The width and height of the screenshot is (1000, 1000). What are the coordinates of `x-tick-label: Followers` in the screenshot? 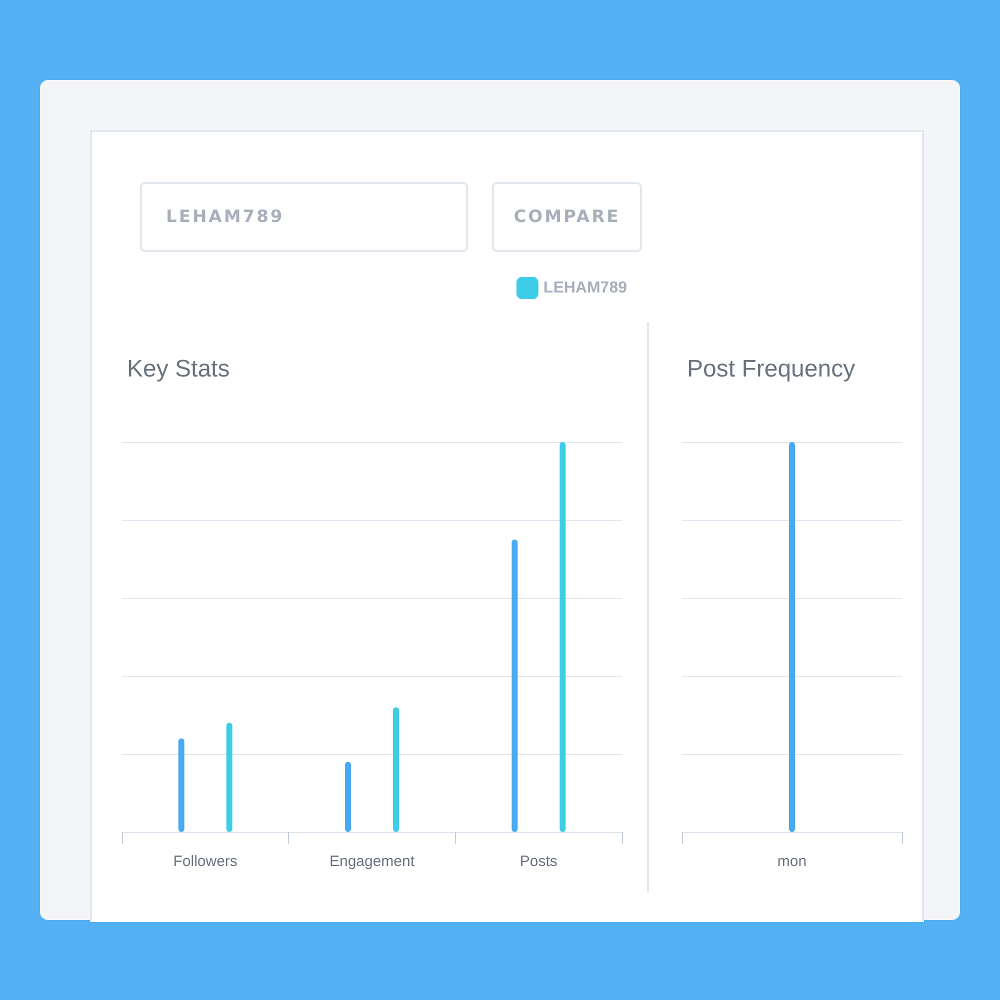 It's located at (205, 861).